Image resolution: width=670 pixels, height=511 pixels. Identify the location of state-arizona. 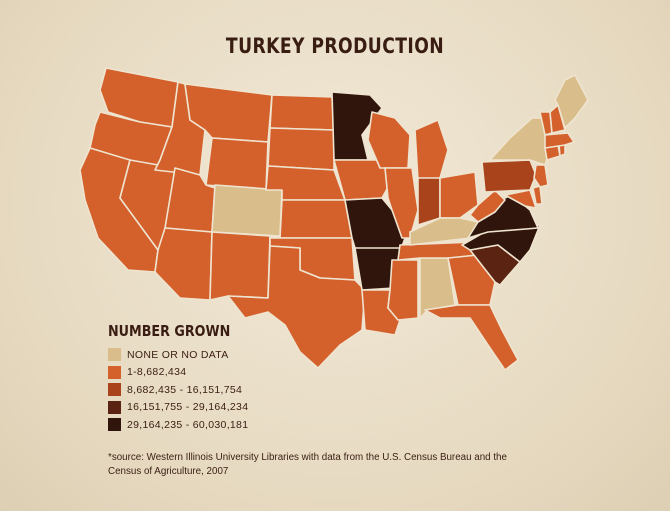
(183, 264).